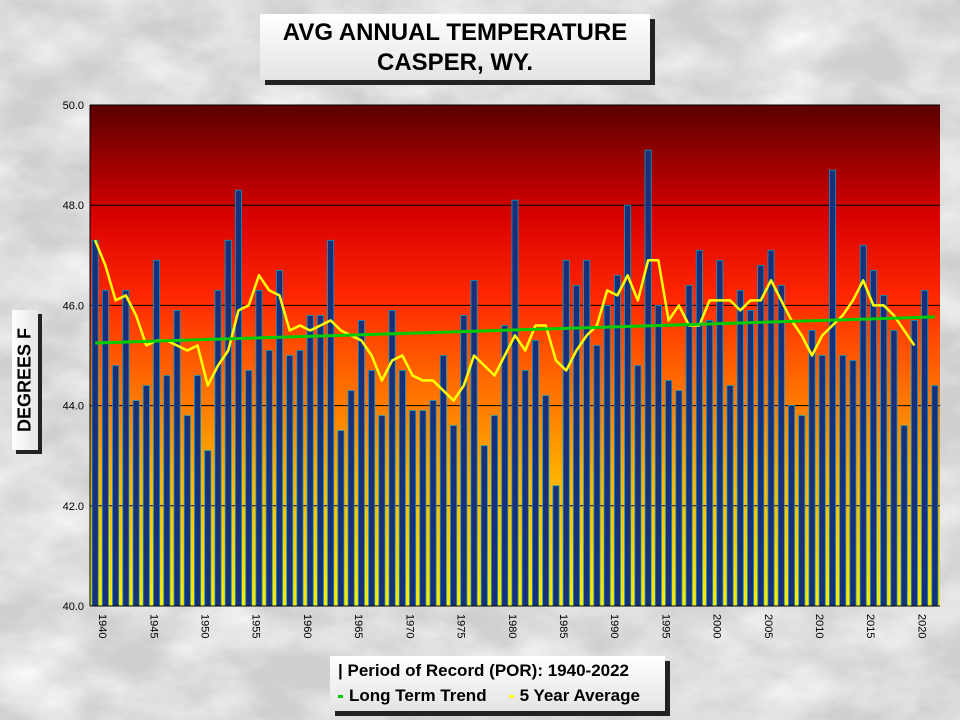  Describe the element at coordinates (699, 428) in the screenshot. I see `bar-1999` at that location.